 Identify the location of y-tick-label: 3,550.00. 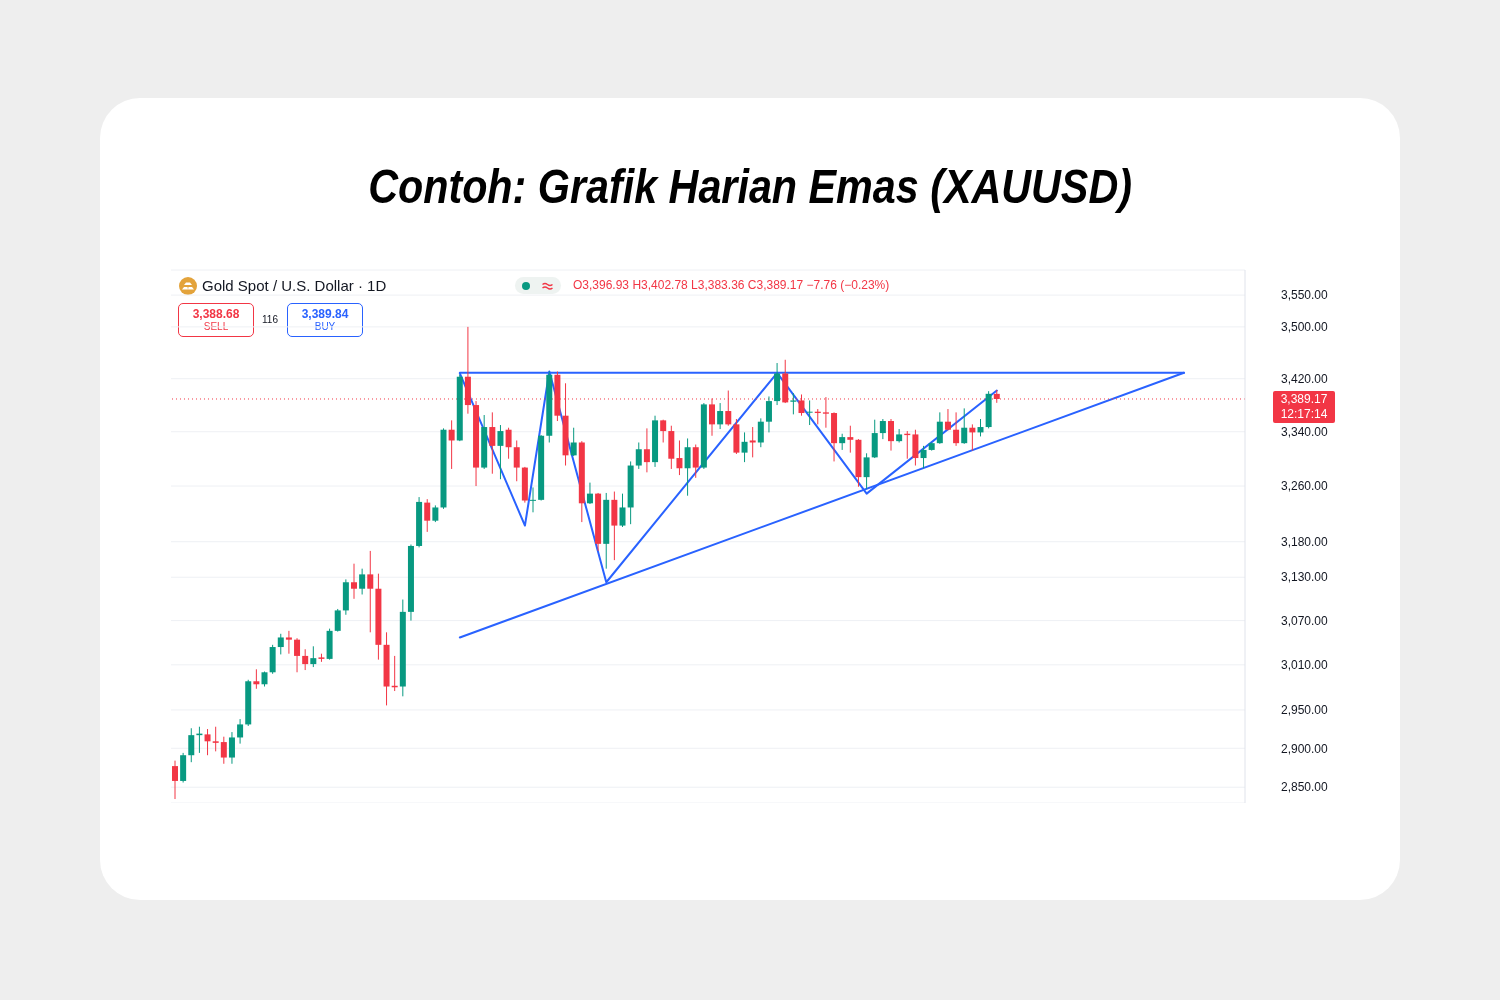
(1305, 295).